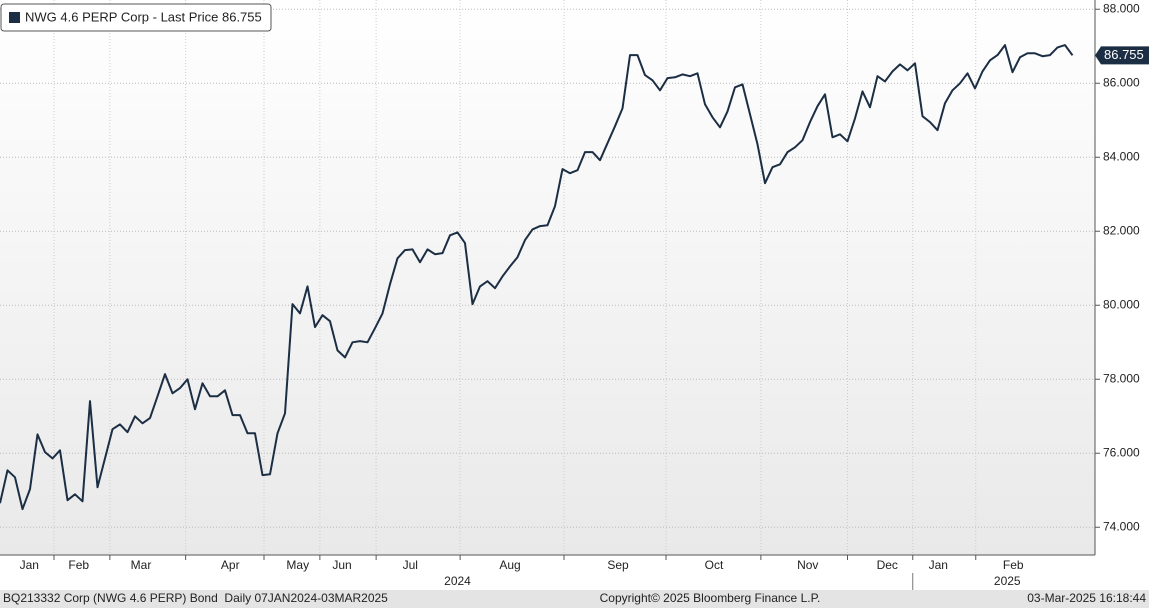  What do you see at coordinates (1121, 452) in the screenshot?
I see `y-tick-label: 76.000` at bounding box center [1121, 452].